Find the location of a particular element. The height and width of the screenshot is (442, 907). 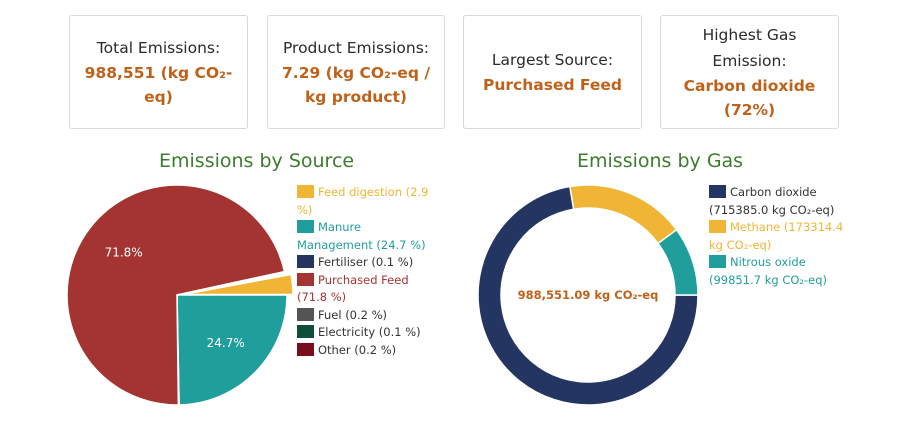

legend-item-purchased-feed: Purchased Feed (71.8 %) is located at coordinates (367, 289).